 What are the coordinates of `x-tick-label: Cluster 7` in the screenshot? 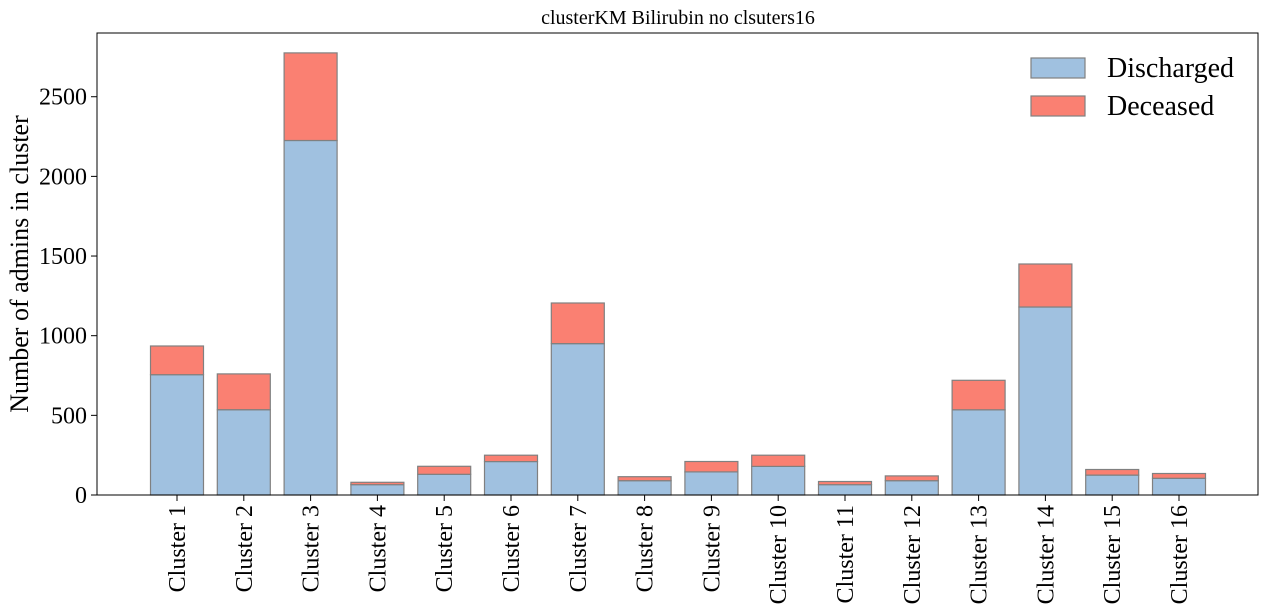 It's located at (579, 548).